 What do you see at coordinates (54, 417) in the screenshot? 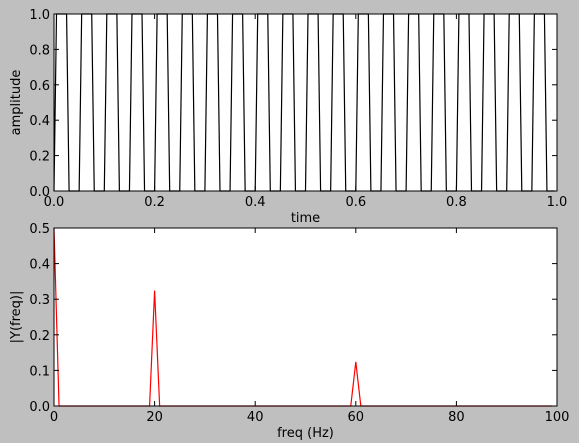
I see `x-tick-label: 0` at bounding box center [54, 417].